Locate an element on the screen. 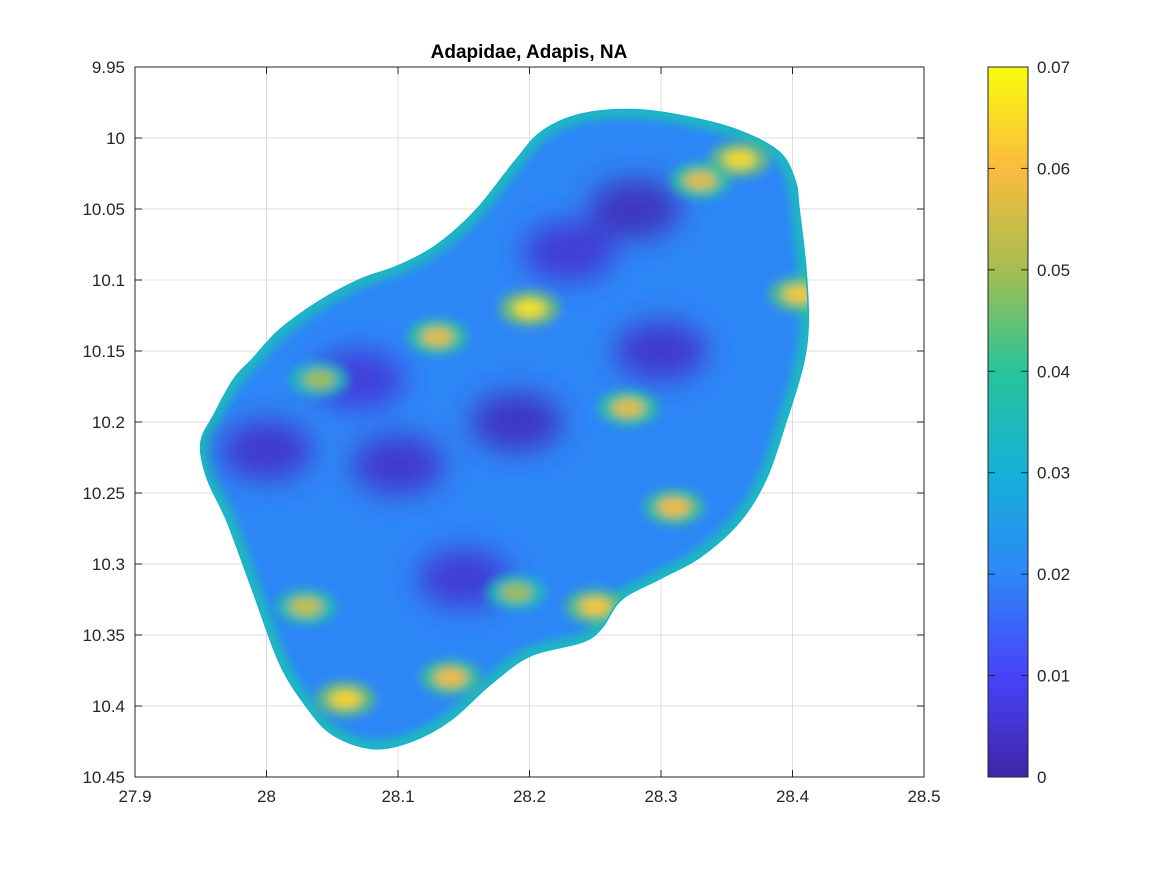 Image resolution: width=1167 pixels, height=875 pixels. x-tick-label: 28.1 is located at coordinates (397, 796).